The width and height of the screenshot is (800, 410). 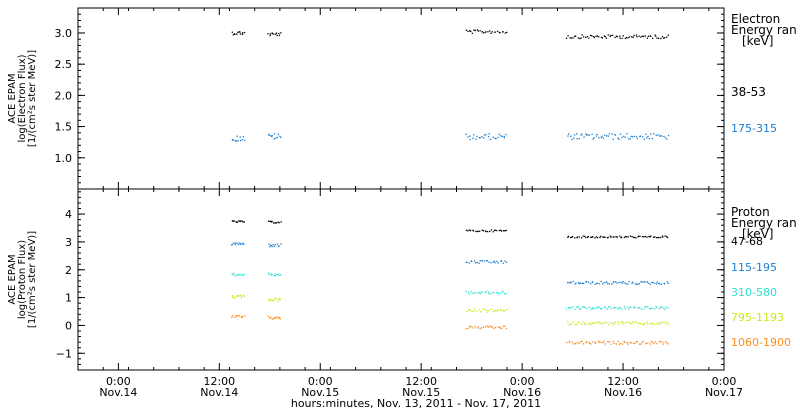 What do you see at coordinates (755, 19) in the screenshot?
I see `legend-title: Electron` at bounding box center [755, 19].